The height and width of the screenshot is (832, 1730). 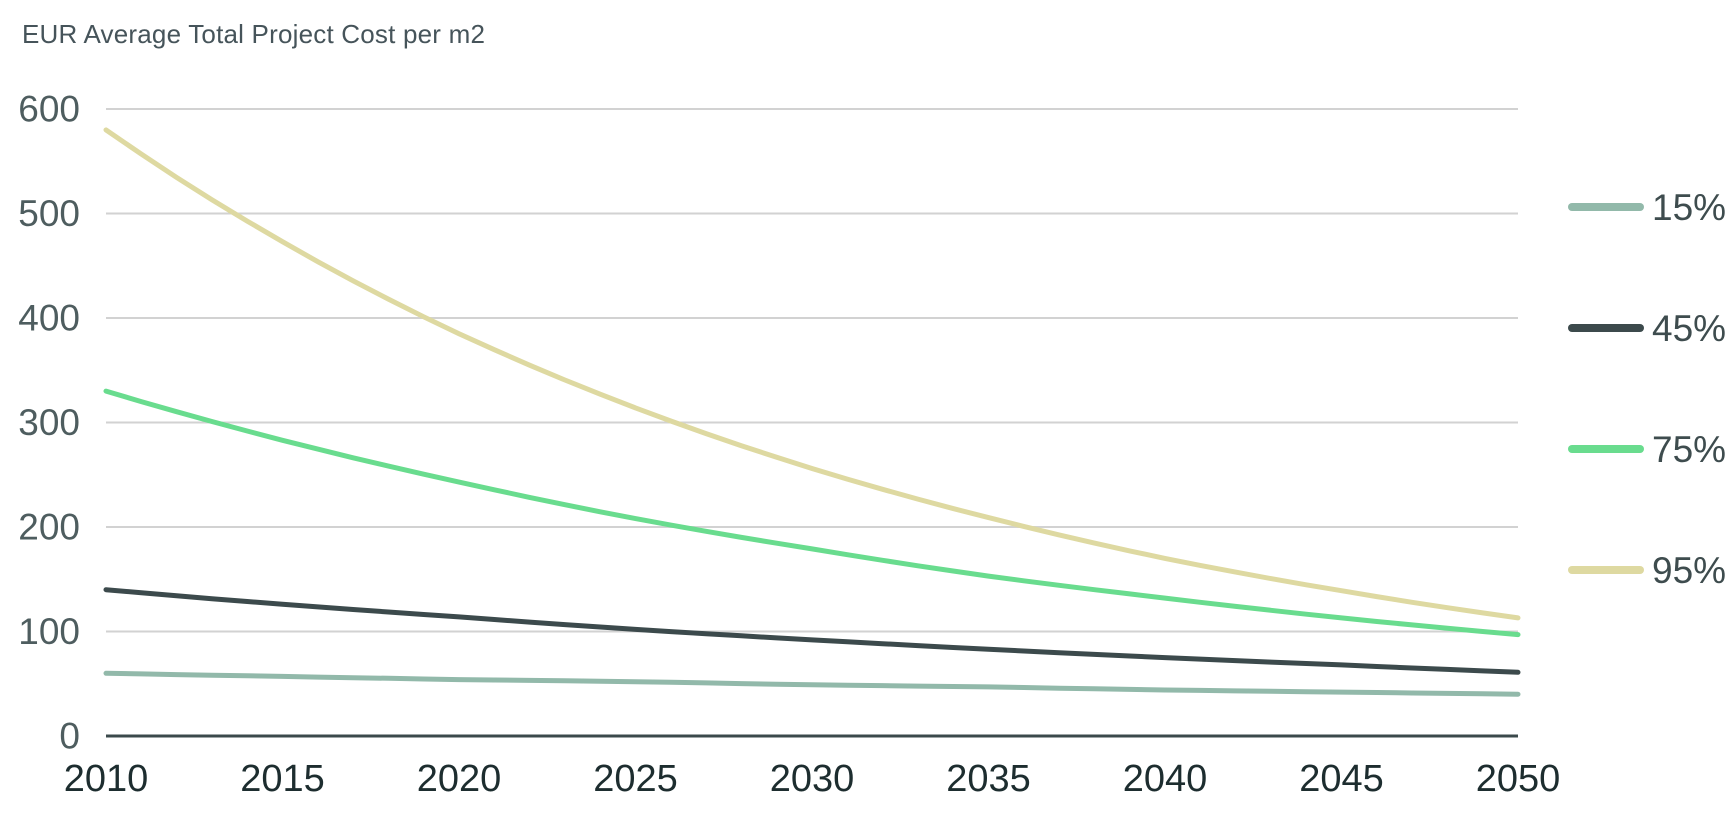 What do you see at coordinates (49, 631) in the screenshot?
I see `y-axis-label-100: 100` at bounding box center [49, 631].